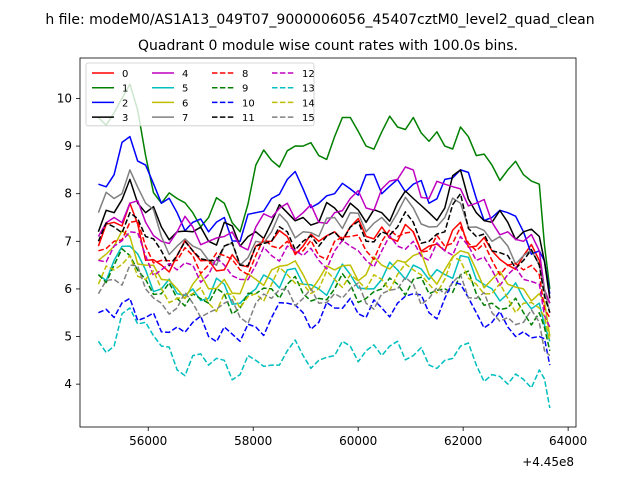  Describe the element at coordinates (253, 441) in the screenshot. I see `x-tick-label: 58000` at that location.